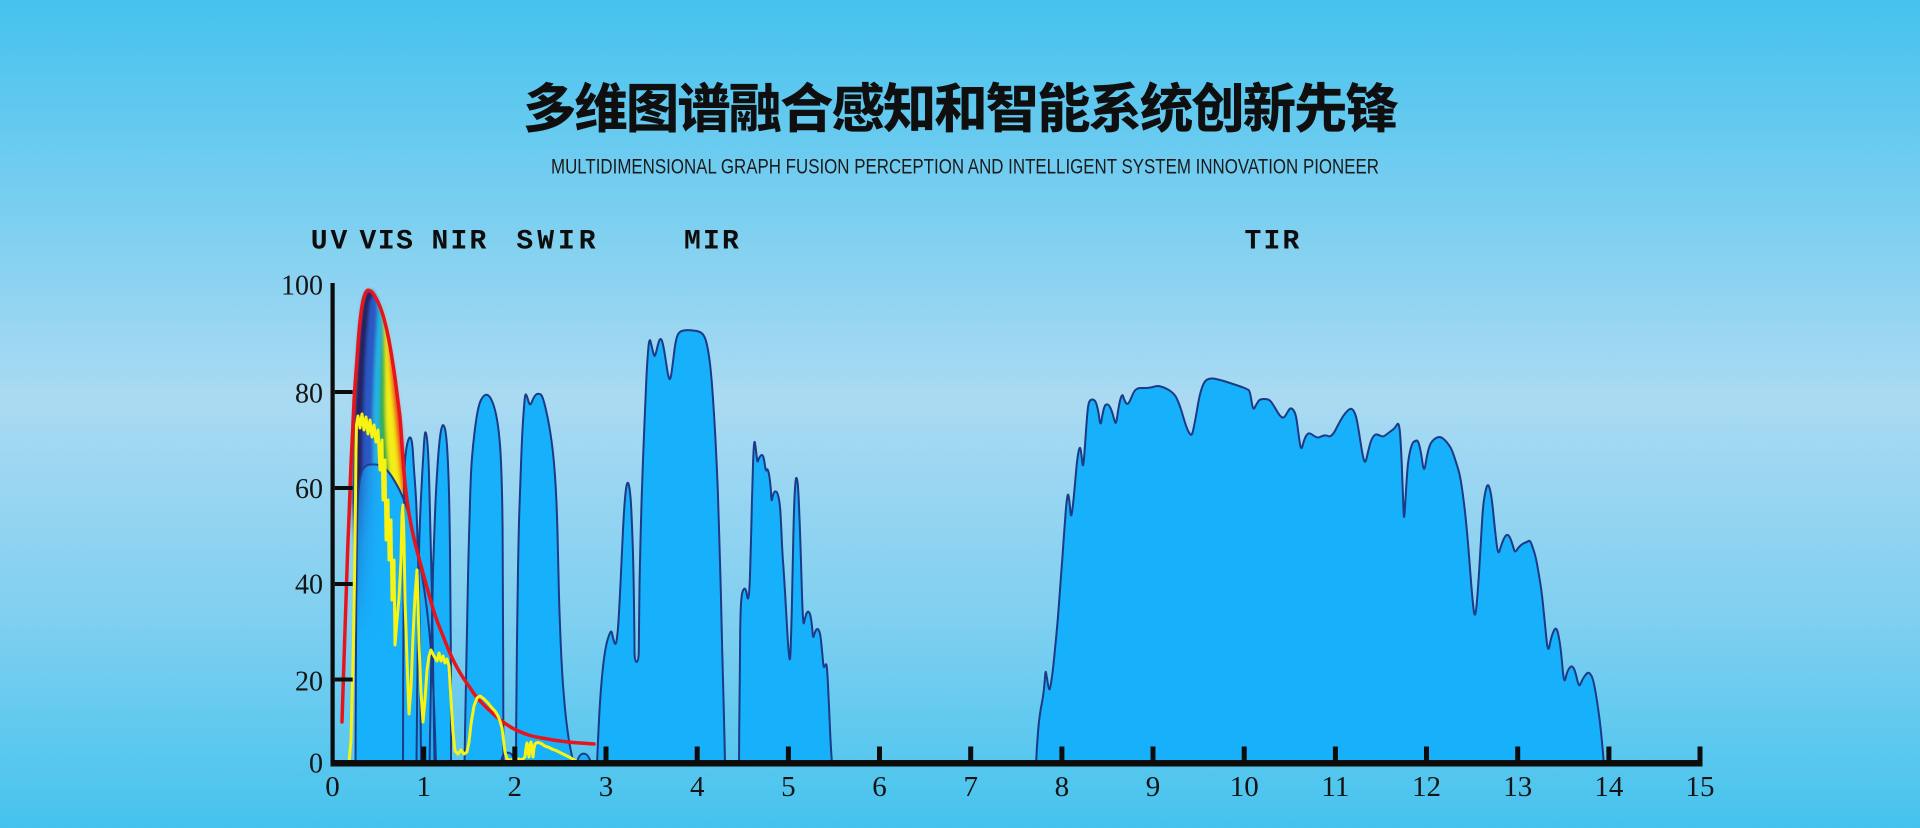 The height and width of the screenshot is (828, 1920). I want to click on svg-text: SWIR, so click(557, 242).